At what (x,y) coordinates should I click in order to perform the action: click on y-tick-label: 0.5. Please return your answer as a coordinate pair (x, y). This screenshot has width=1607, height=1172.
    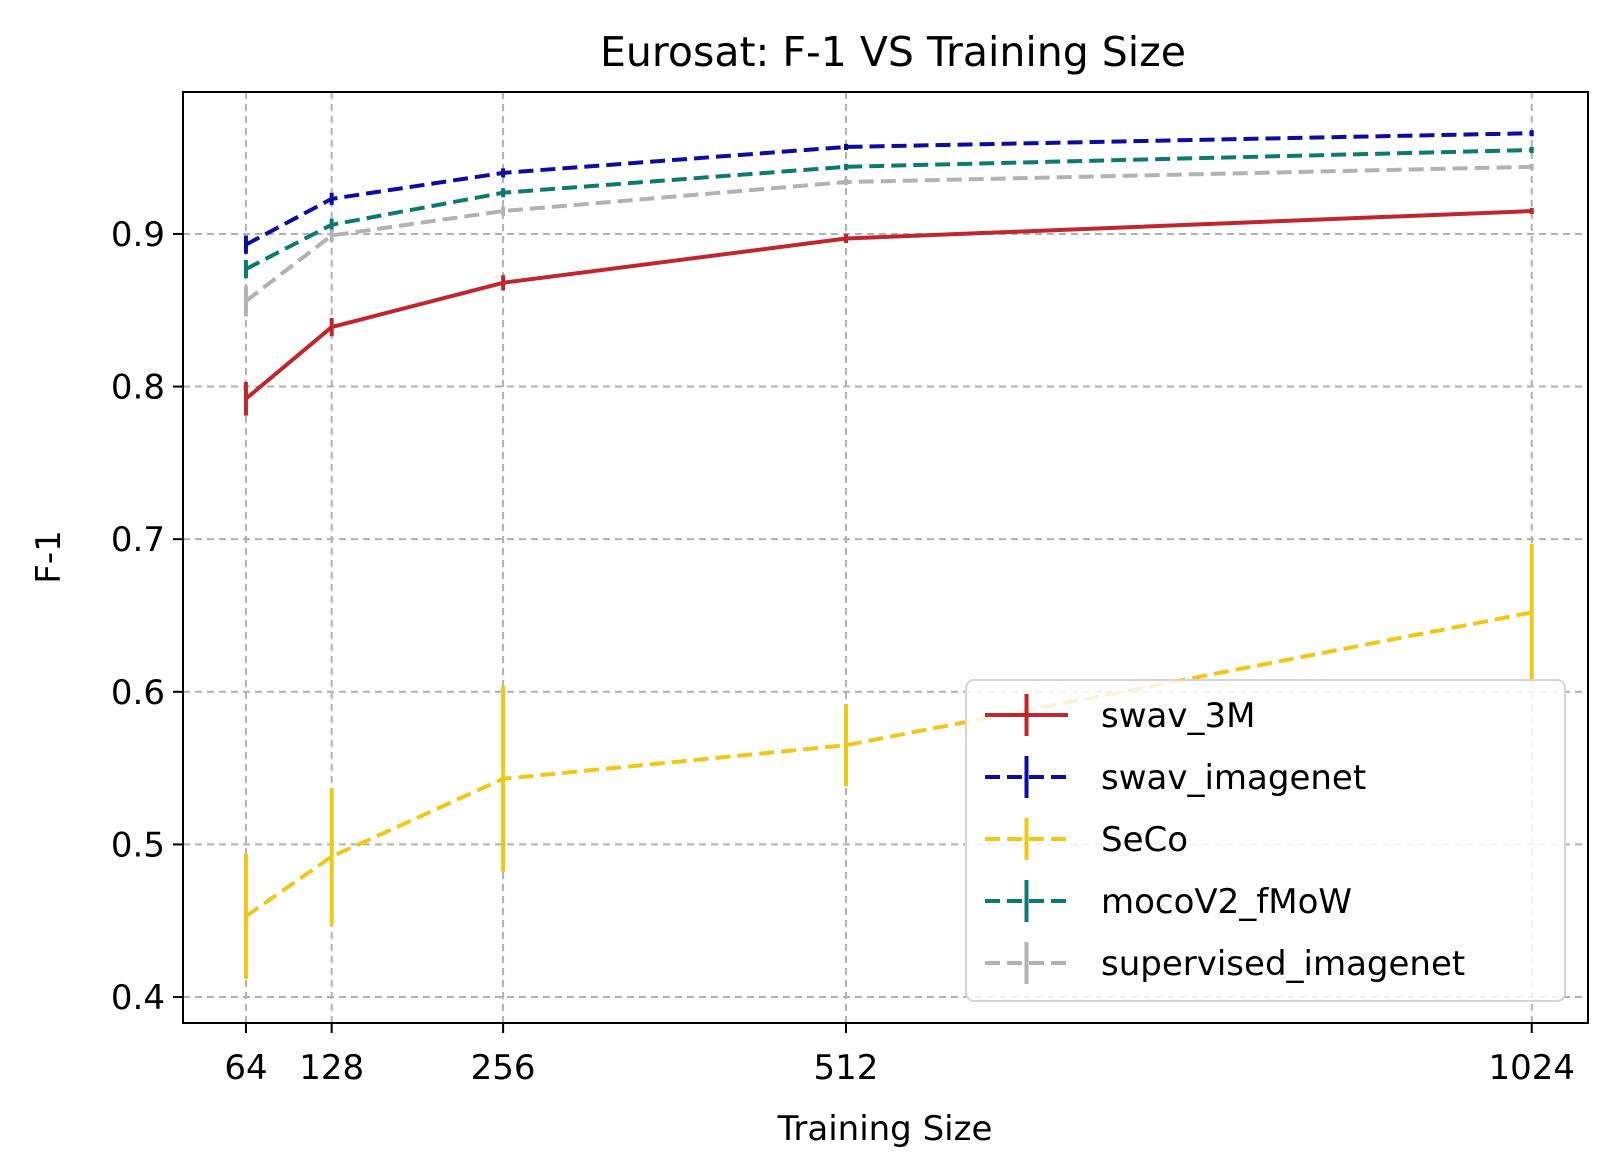
    Looking at the image, I should click on (138, 845).